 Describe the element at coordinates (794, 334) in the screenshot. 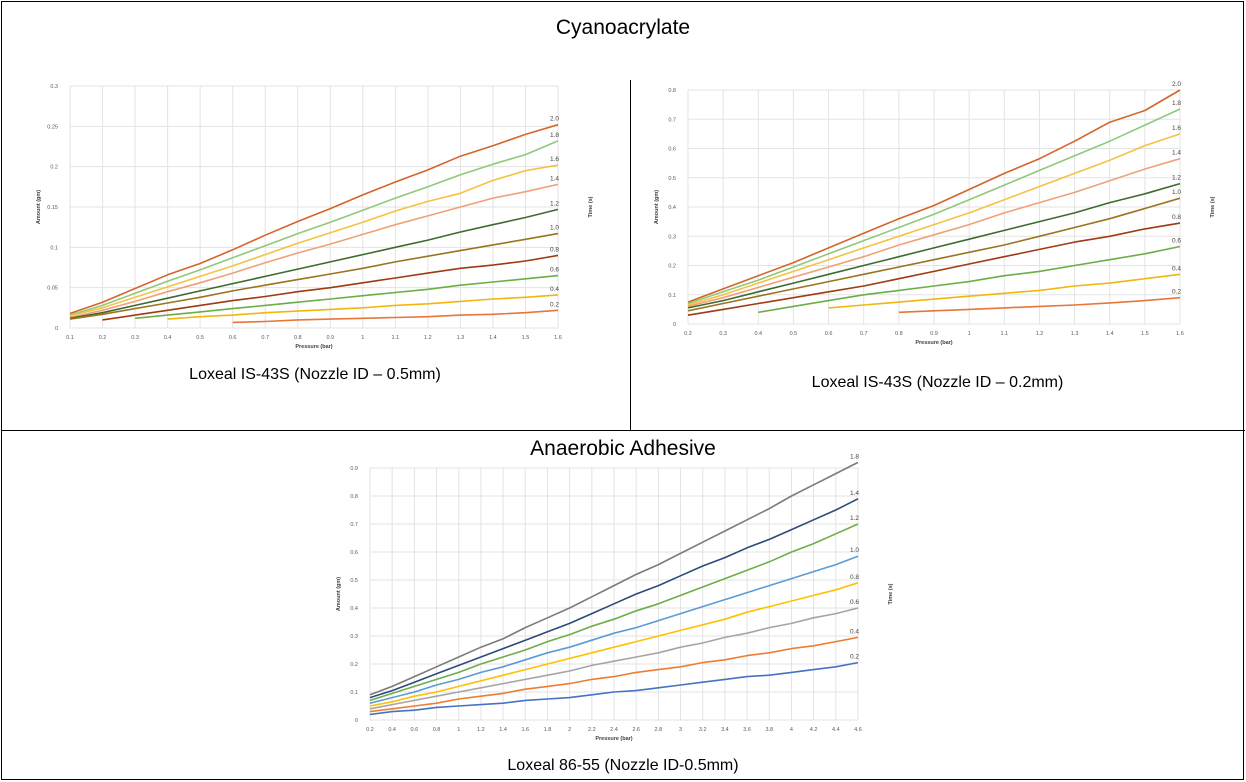

I see `x-tick-label: 0.5` at that location.